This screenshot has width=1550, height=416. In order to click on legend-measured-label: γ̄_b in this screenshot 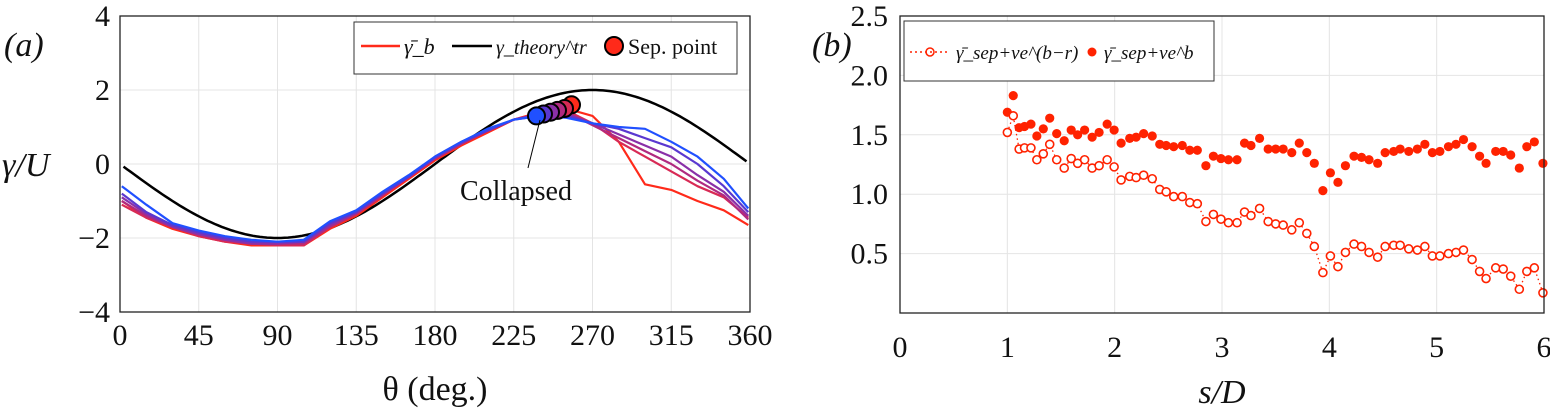, I will do `click(419, 46)`.